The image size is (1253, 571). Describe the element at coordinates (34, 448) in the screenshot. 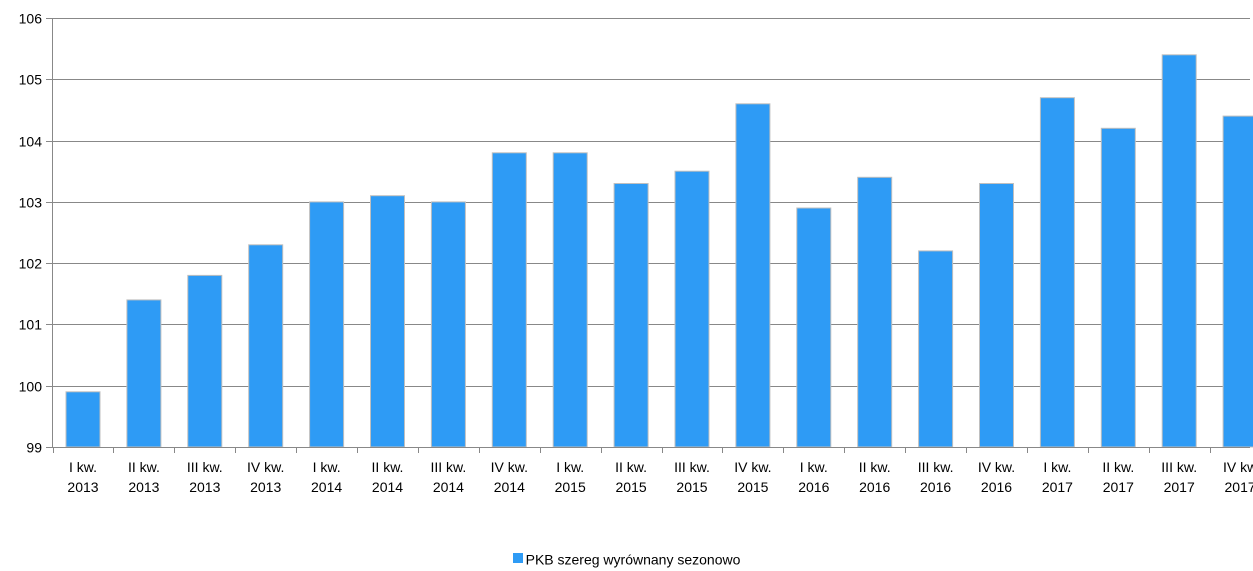

I see `y-tick-label: 99` at that location.